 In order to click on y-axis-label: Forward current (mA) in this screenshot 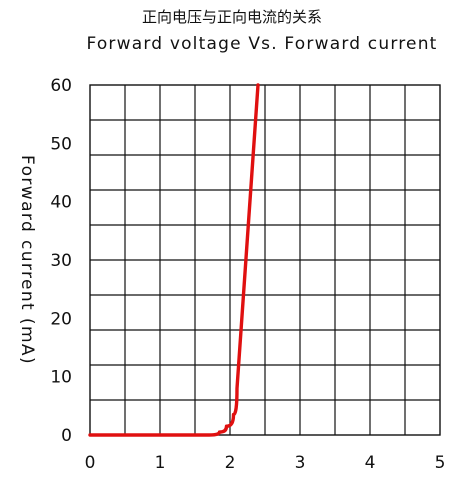, I will do `click(27, 260)`.